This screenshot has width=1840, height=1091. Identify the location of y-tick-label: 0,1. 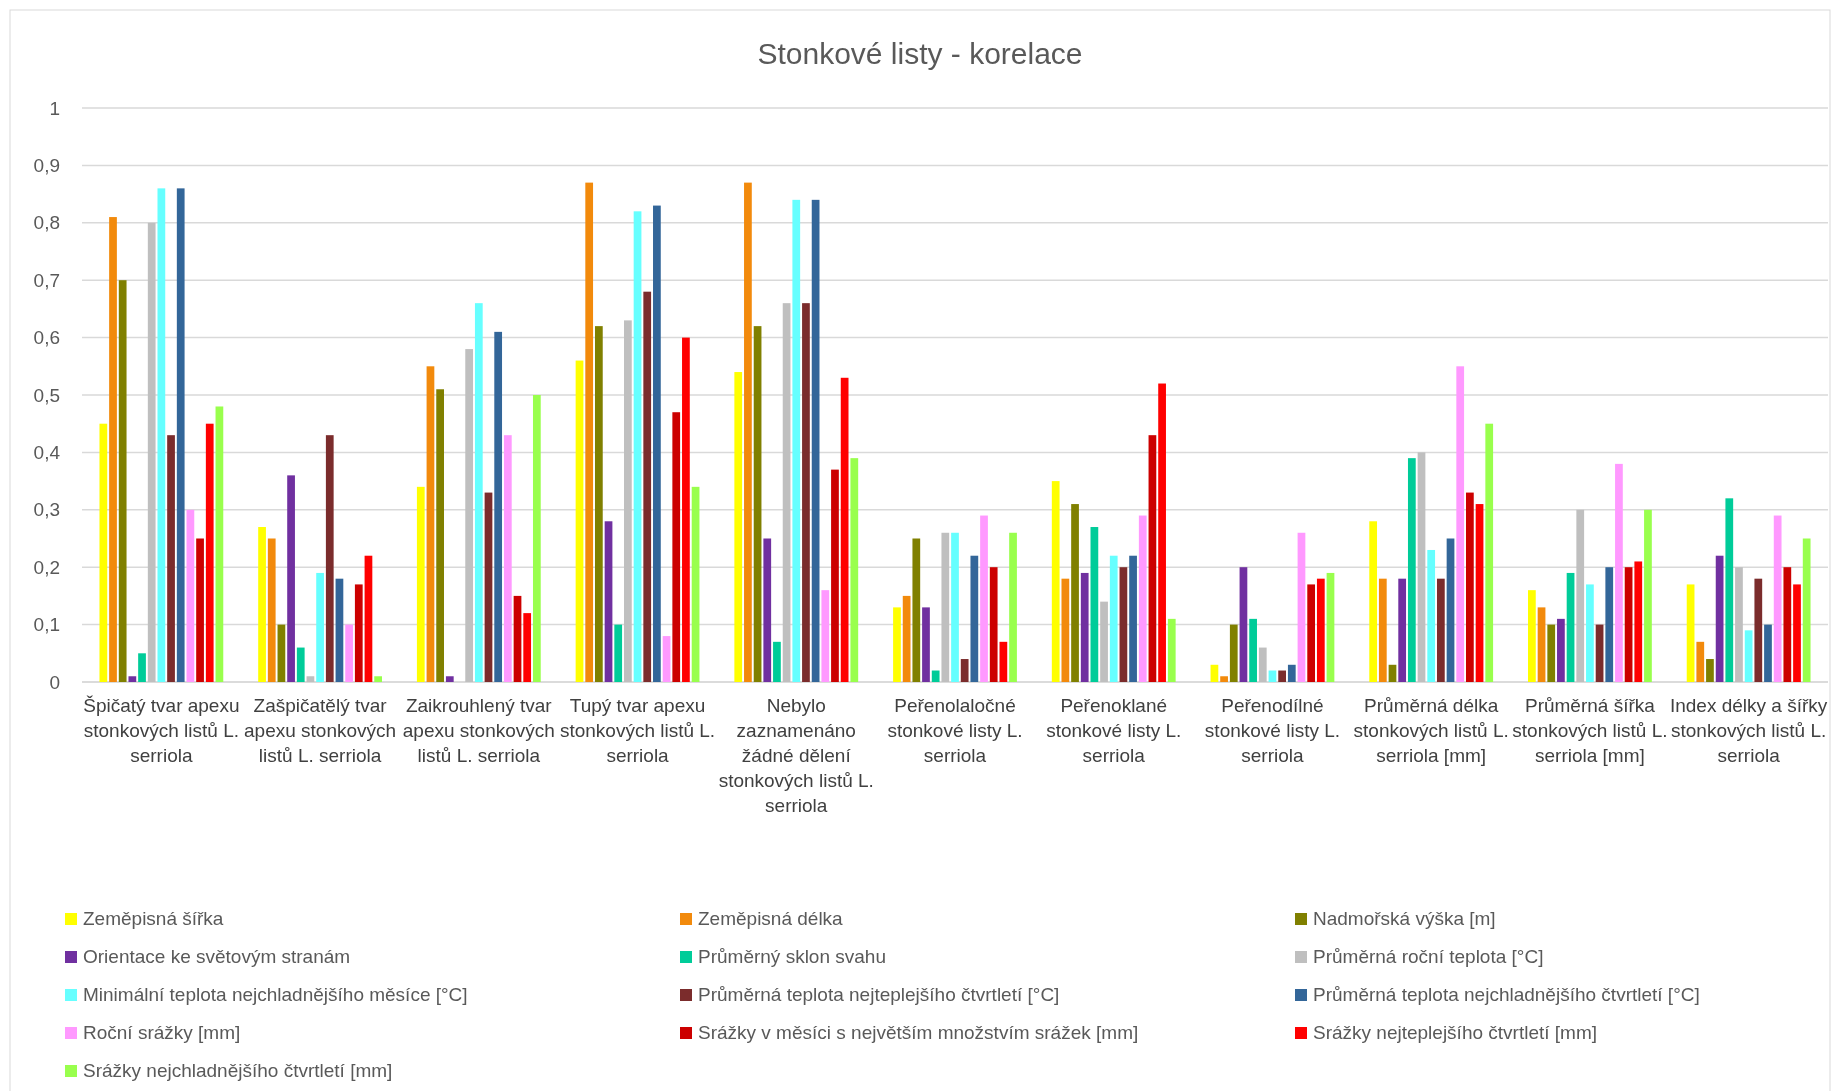
(46, 625).